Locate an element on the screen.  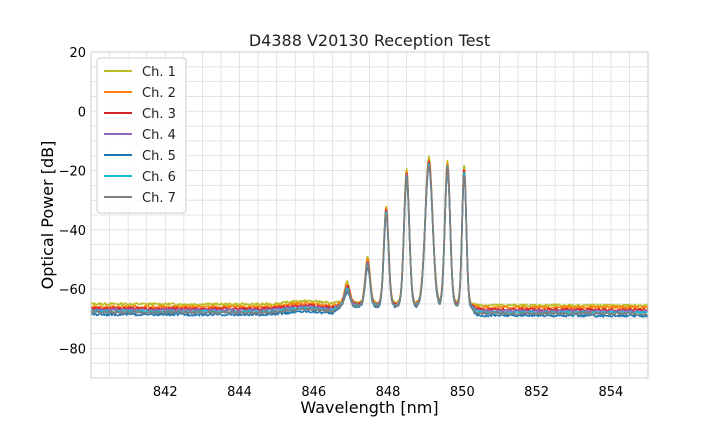
y-tick-label: −80 is located at coordinates (72, 349).